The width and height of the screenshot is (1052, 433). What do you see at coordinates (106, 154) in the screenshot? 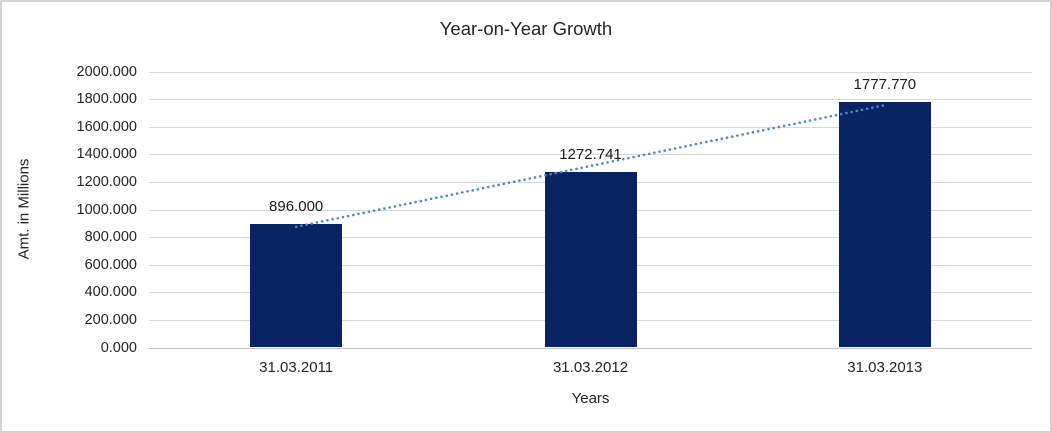
I see `y-tick-label: 1400.000` at bounding box center [106, 154].